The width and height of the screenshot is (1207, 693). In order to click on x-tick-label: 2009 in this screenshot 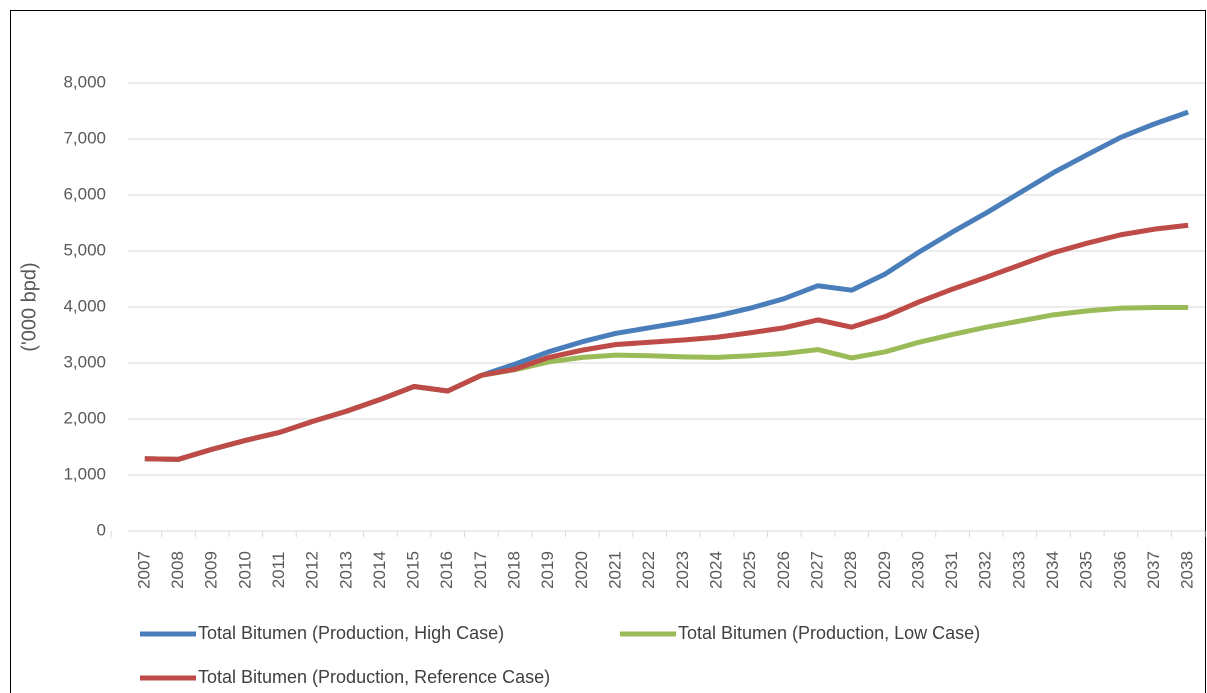, I will do `click(211, 570)`.